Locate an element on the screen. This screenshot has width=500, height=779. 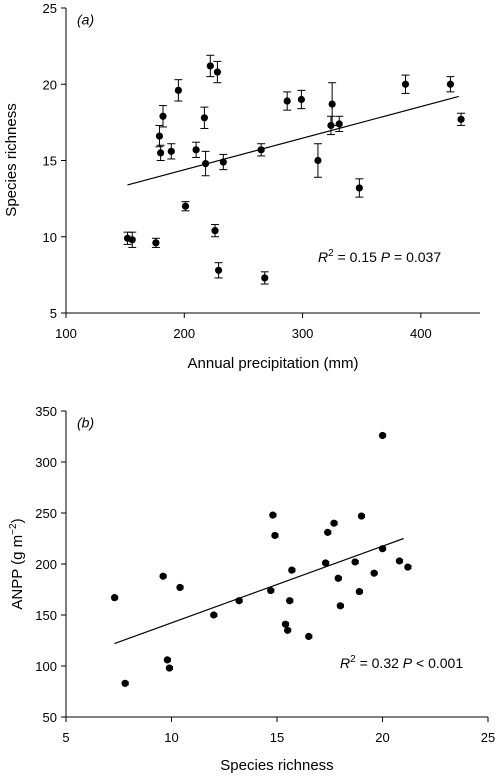
r2-value: = 0.15 is located at coordinates (357, 257).